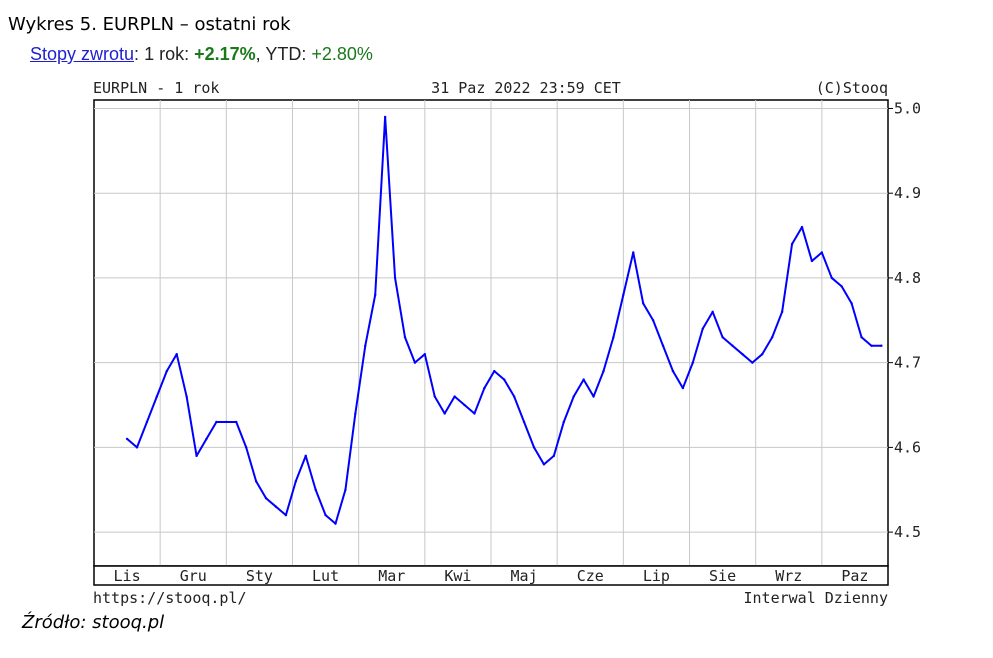  Describe the element at coordinates (656, 576) in the screenshot. I see `x-tick-label: Lip` at that location.